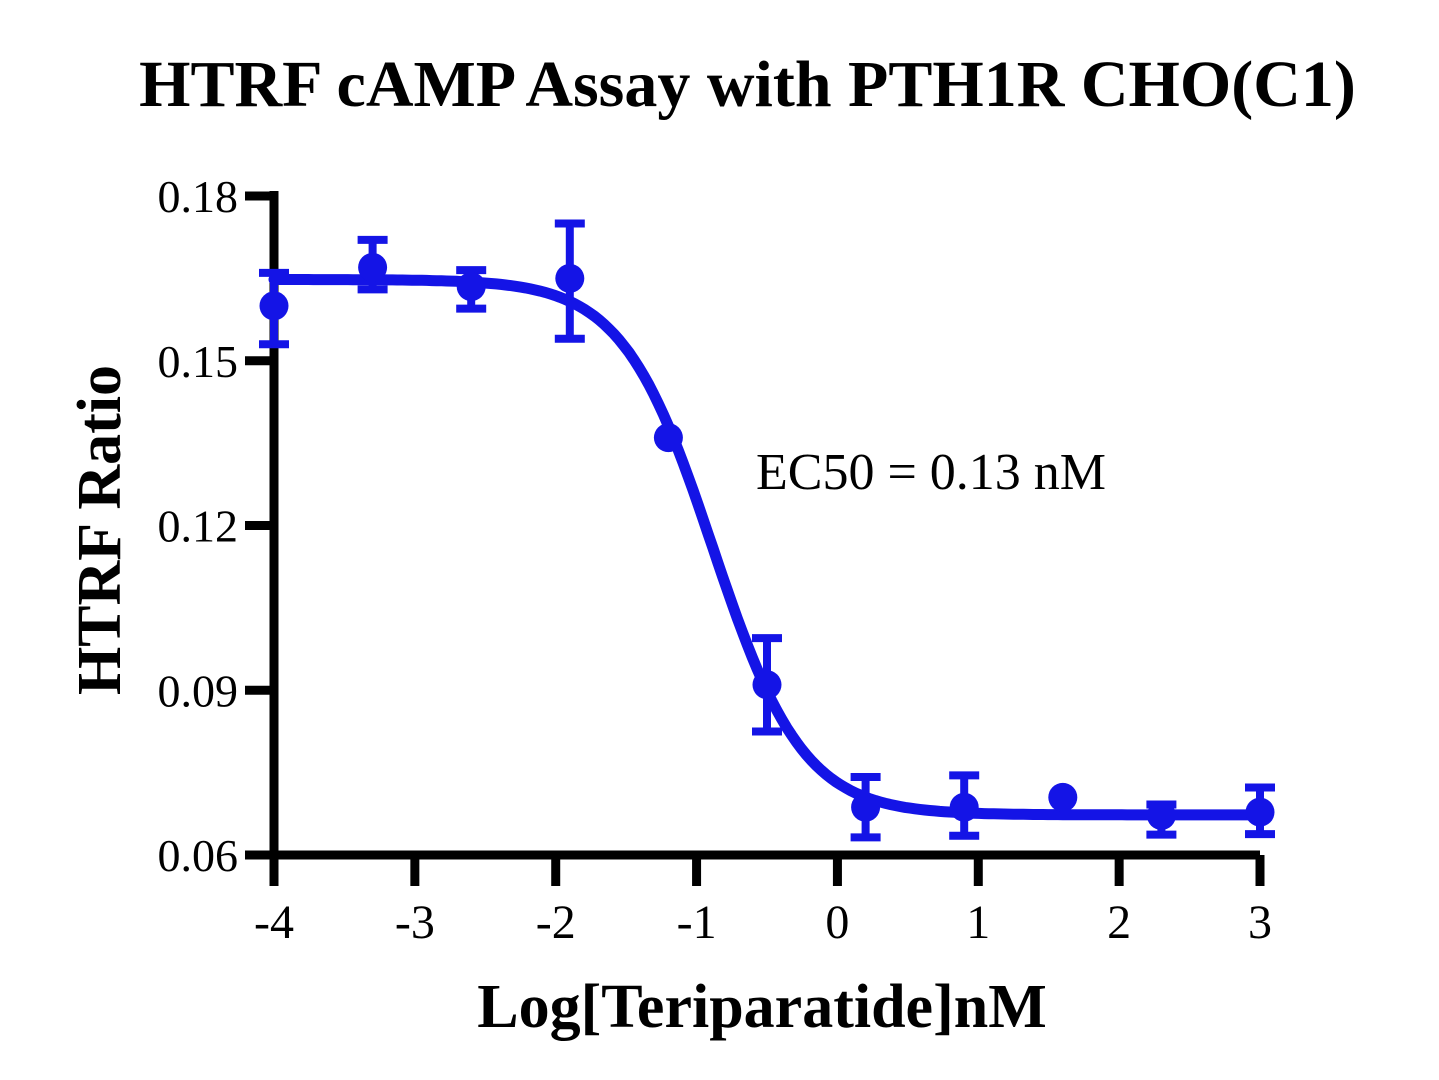 Image resolution: width=1439 pixels, height=1080 pixels. I want to click on y-tick-label: 0.09, so click(198, 690).